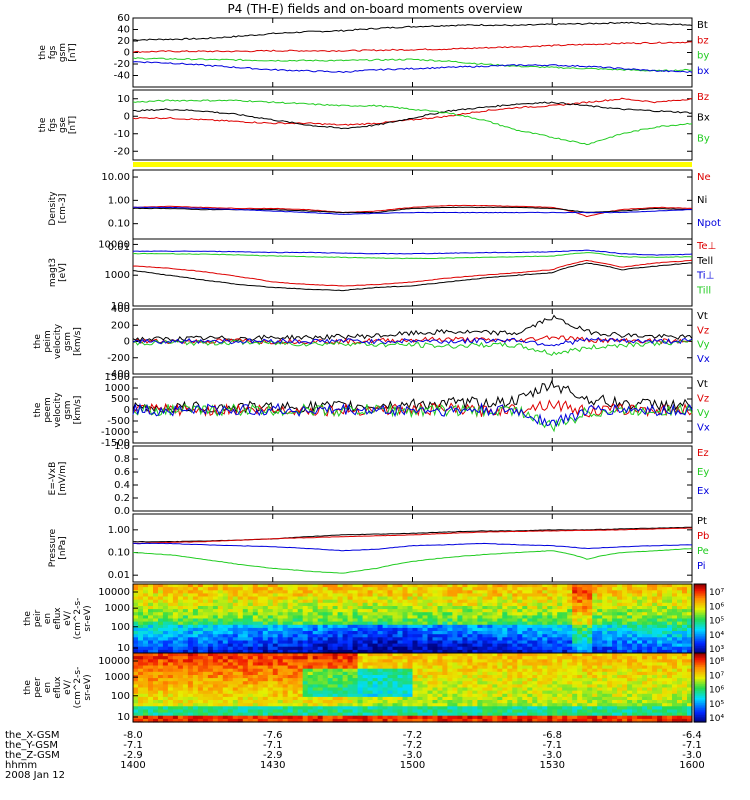  What do you see at coordinates (115, 432) in the screenshot?
I see `y-tick-label: -1000` at bounding box center [115, 432].